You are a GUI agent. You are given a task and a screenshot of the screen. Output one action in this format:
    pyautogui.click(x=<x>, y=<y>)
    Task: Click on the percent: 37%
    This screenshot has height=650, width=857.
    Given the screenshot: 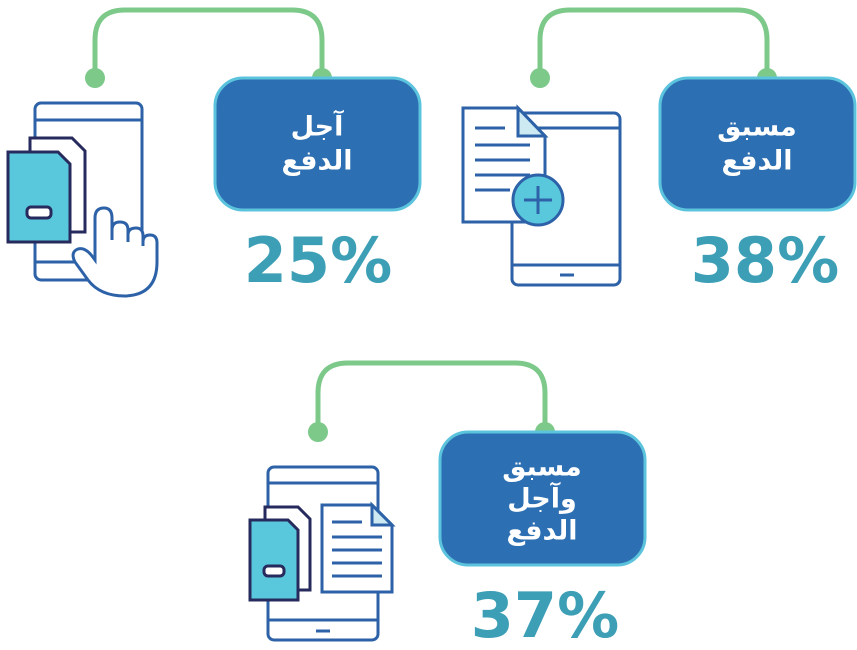 What is the action you would take?
    pyautogui.click(x=545, y=614)
    